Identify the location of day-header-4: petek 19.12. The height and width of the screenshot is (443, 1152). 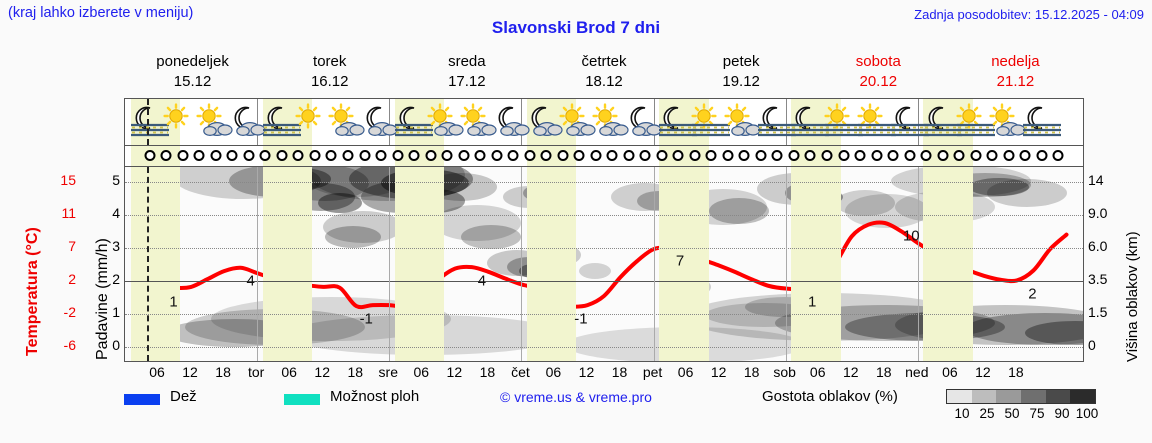
(741, 73).